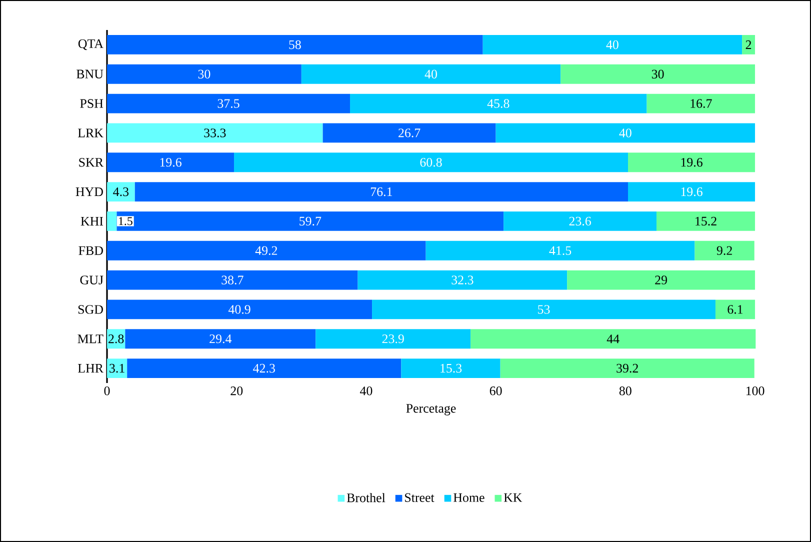  I want to click on data-label: 44, so click(613, 339).